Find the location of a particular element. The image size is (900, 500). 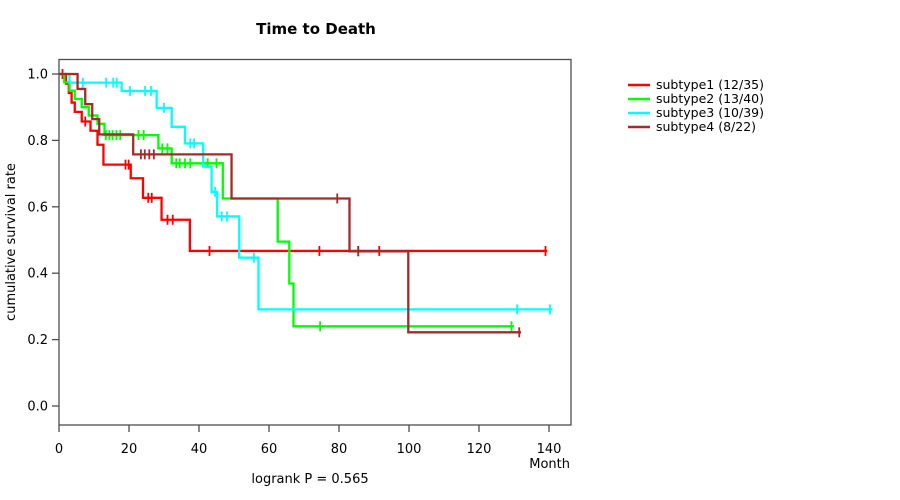

x-tick-label: 120 is located at coordinates (479, 449).